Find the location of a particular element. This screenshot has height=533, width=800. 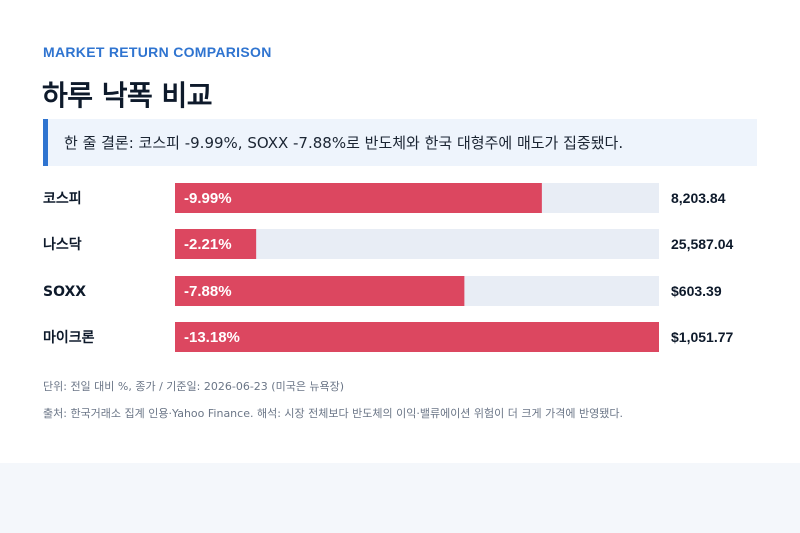

close-price-label: 25,587.04 is located at coordinates (702, 244).